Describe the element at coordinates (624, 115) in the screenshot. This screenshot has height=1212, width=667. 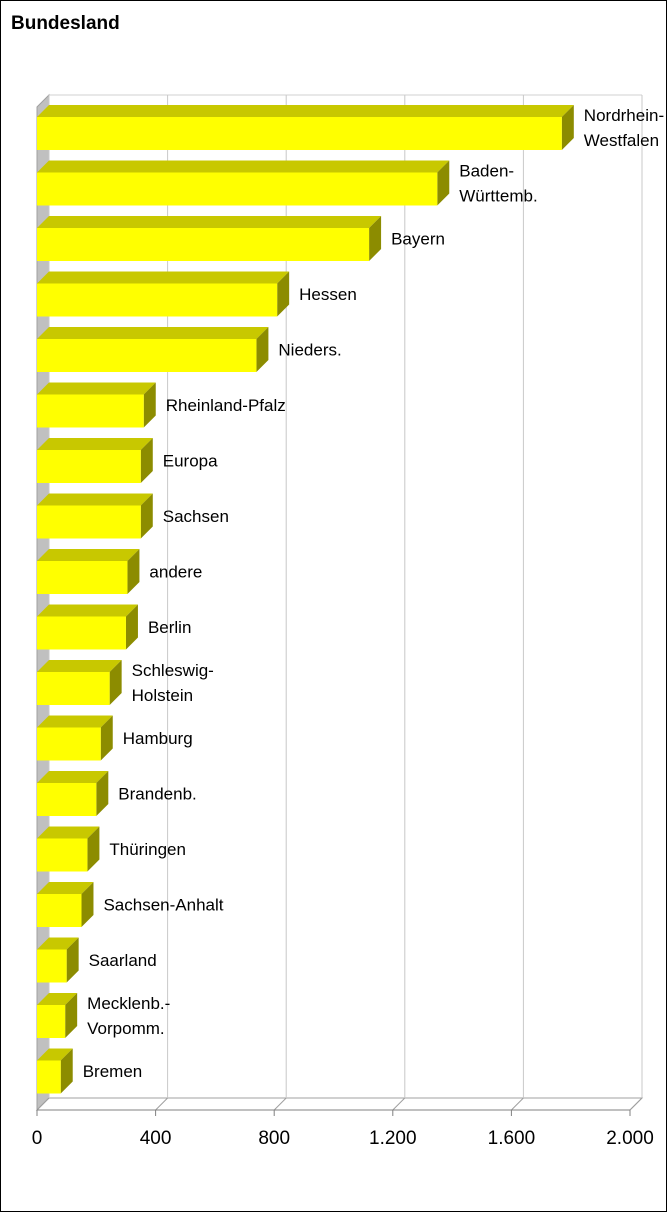
I see `category-label: Nordrhein-` at that location.